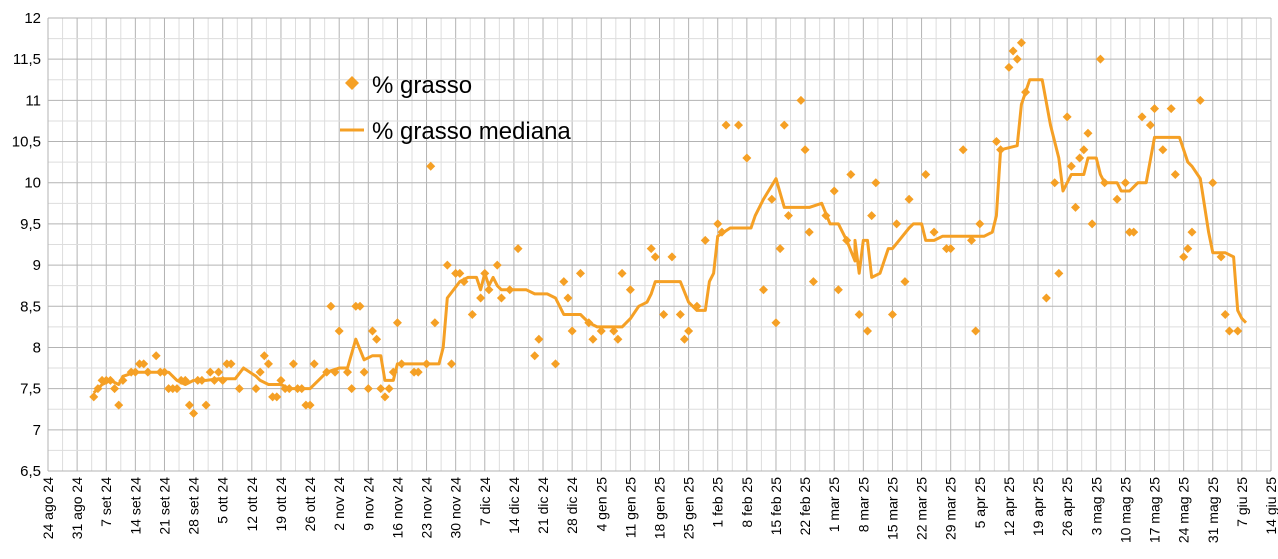 The height and width of the screenshot is (559, 1278). What do you see at coordinates (980, 503) in the screenshot?
I see `x-tick-label: 5 apr 25` at bounding box center [980, 503].